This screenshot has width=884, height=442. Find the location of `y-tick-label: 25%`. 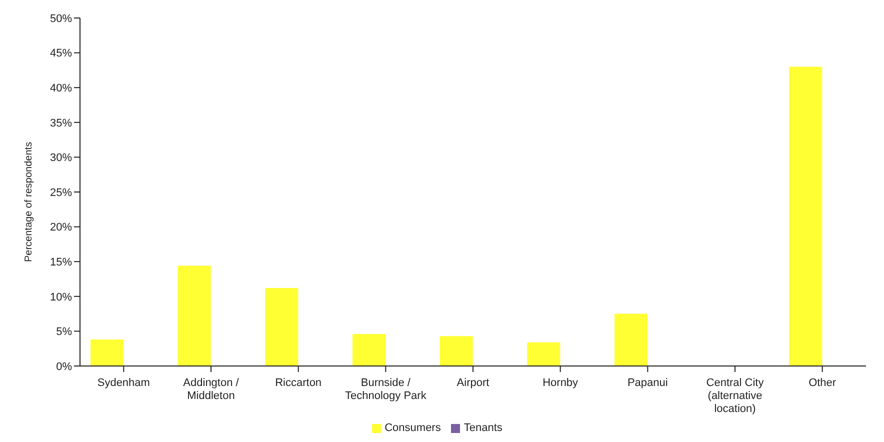

y-tick-label: 25% is located at coordinates (61, 192).